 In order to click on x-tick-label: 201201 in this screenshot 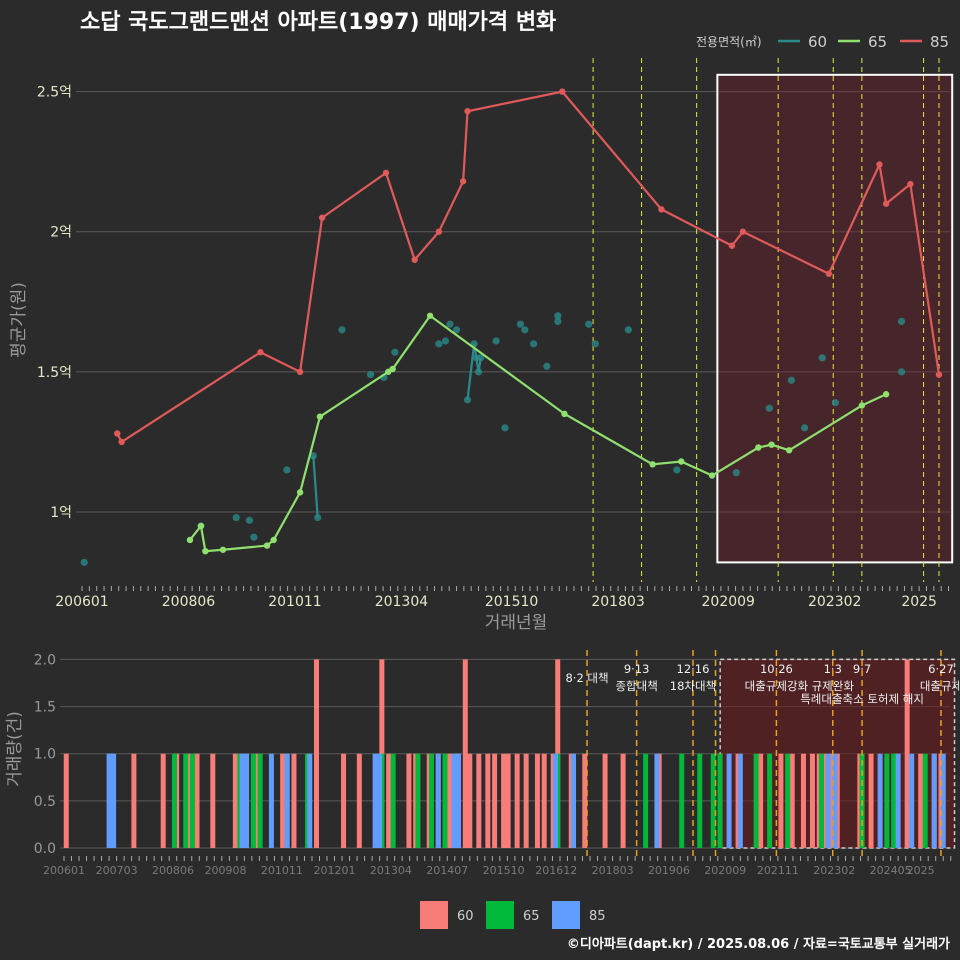, I will do `click(335, 870)`.